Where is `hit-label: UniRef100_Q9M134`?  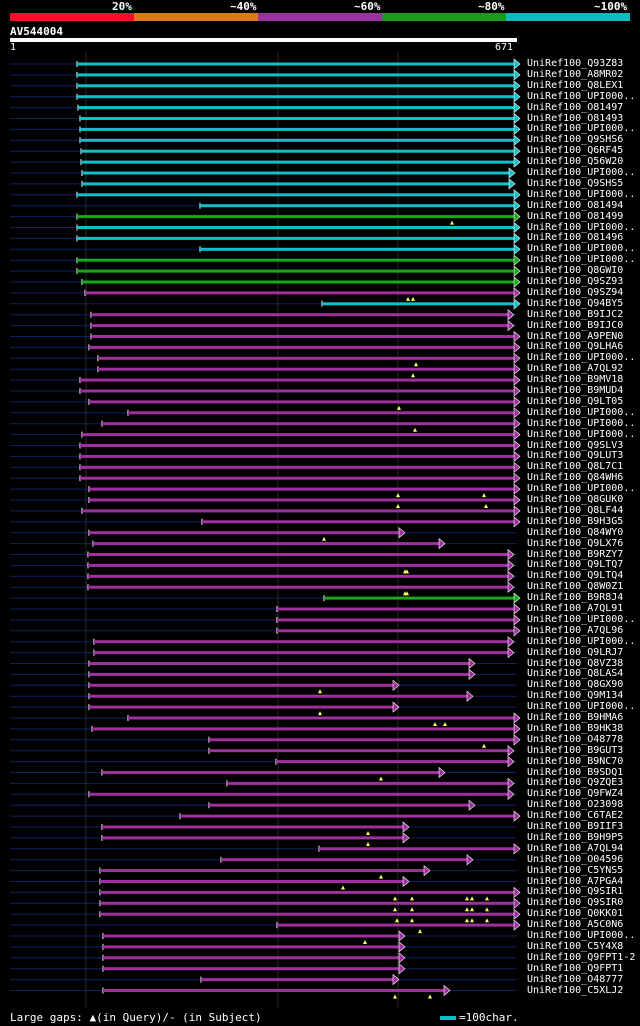 hit-label: UniRef100_Q9M134 is located at coordinates (575, 696).